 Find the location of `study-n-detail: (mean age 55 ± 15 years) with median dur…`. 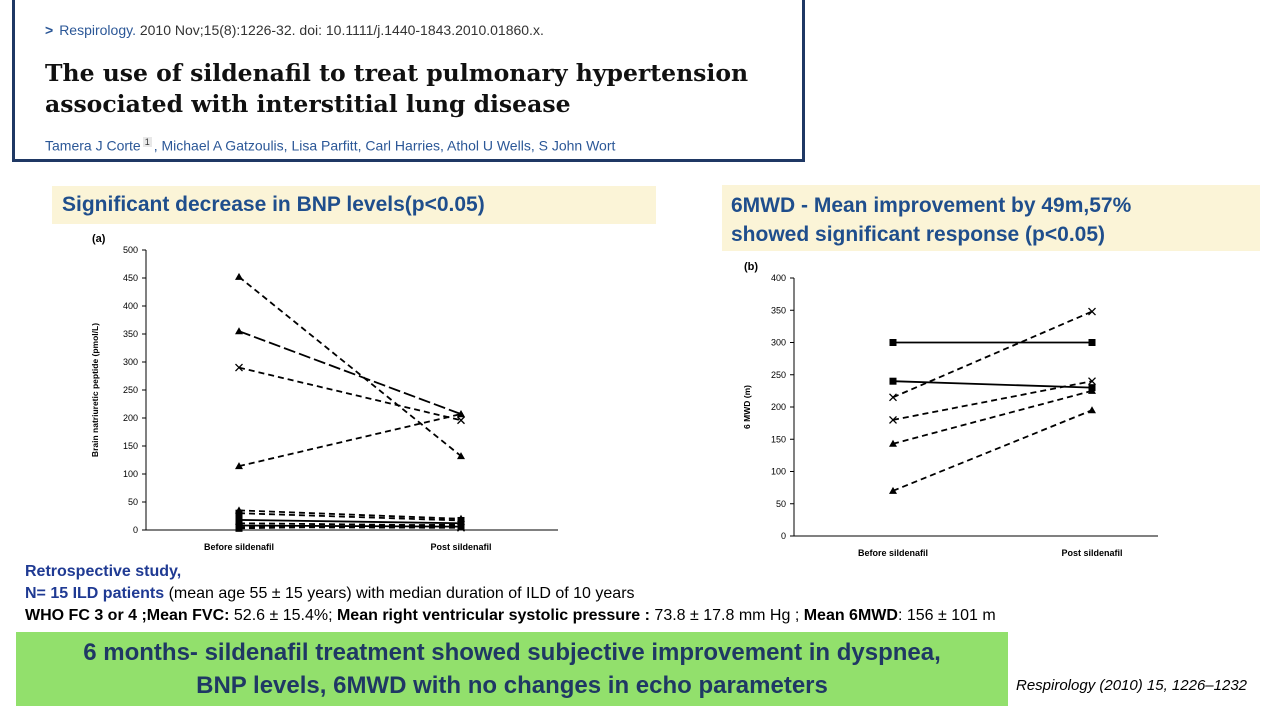

study-n-detail: (mean age 55 ± 15 years) with median dur… is located at coordinates (399, 593).